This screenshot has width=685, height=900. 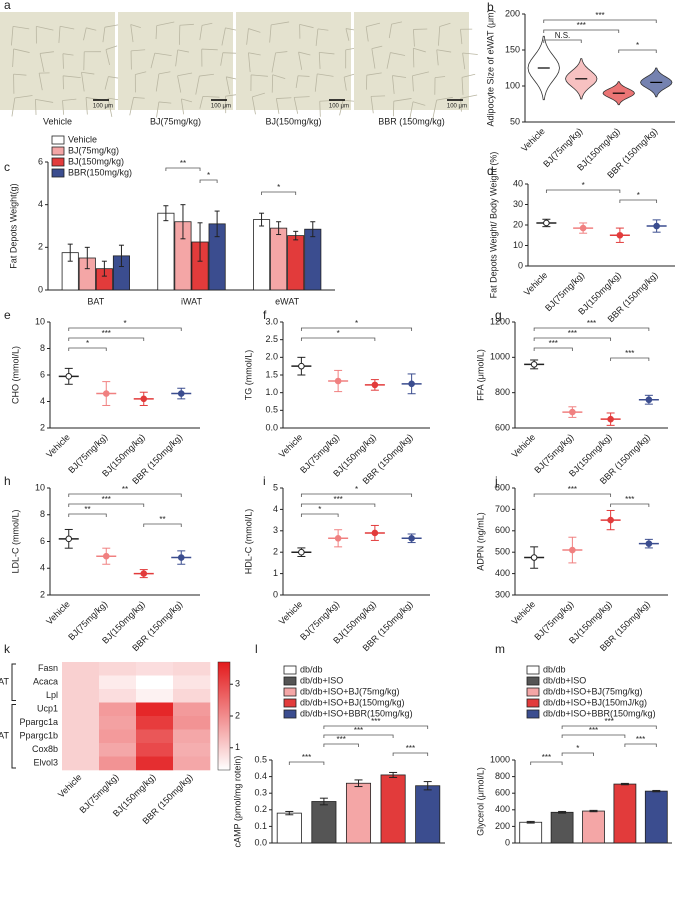 What do you see at coordinates (38, 722) in the screenshot?
I see `row-label: Ppargc1a` at bounding box center [38, 722].